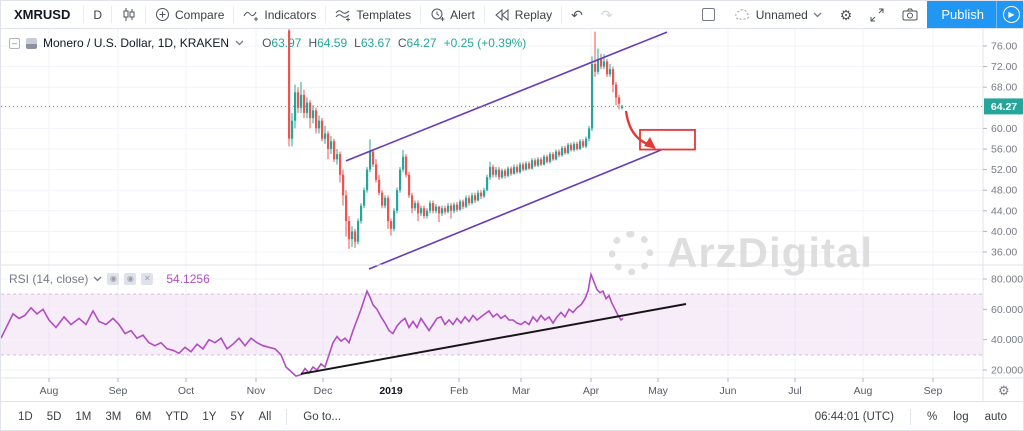 The height and width of the screenshot is (431, 1024). I want to click on undo-button: ↶, so click(577, 14).